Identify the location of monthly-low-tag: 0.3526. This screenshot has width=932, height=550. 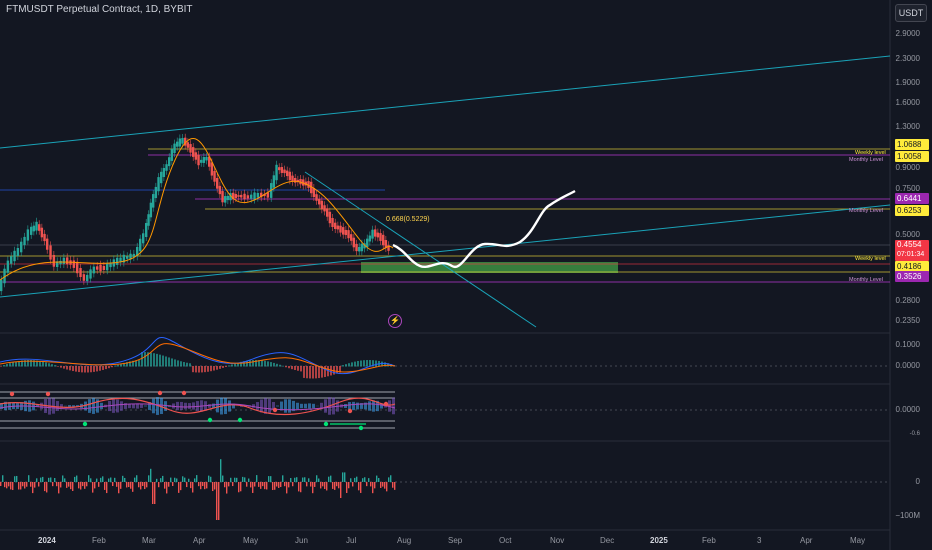
(912, 276).